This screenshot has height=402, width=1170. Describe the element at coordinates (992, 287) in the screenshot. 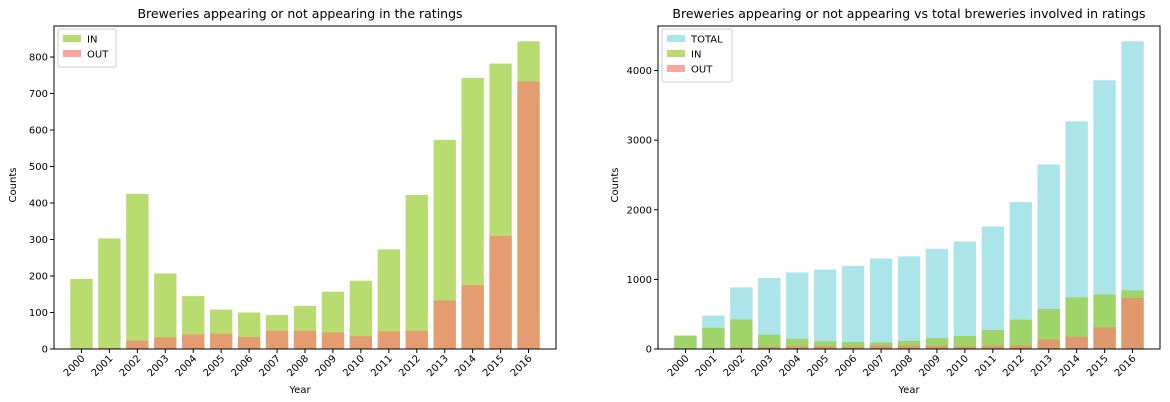

I see `bar-total-2011` at that location.